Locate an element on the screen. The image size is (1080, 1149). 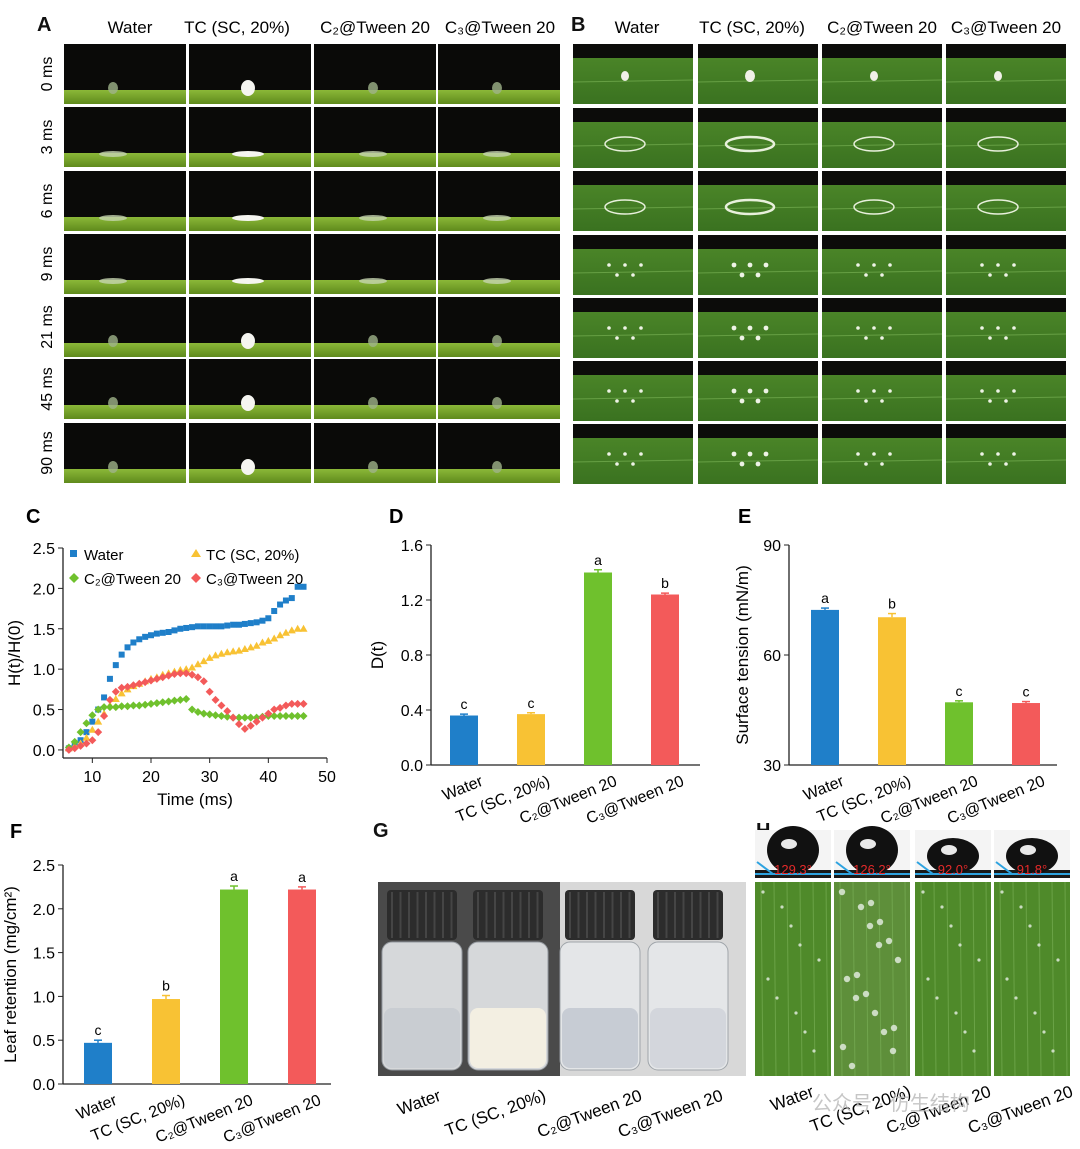
chart-c-legend: Water TC (SC, 20%) C₂@Tween 20 C₃@Tween 20 is located at coordinates (186, 567).